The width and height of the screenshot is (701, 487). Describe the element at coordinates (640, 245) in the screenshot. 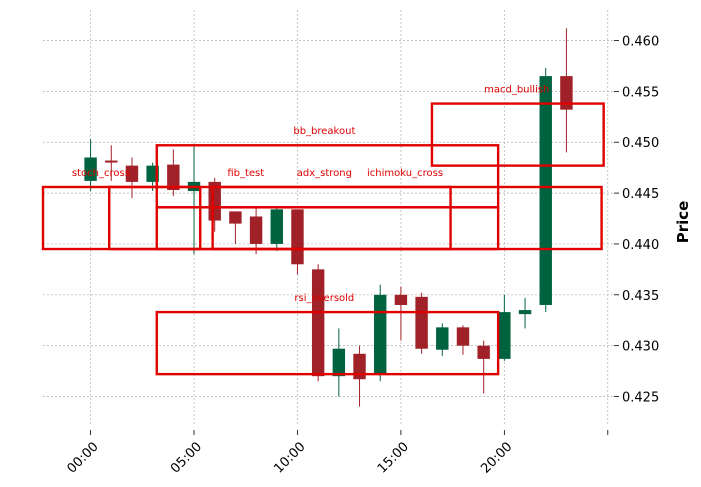

I see `y-tick-label: 0.440` at that location.